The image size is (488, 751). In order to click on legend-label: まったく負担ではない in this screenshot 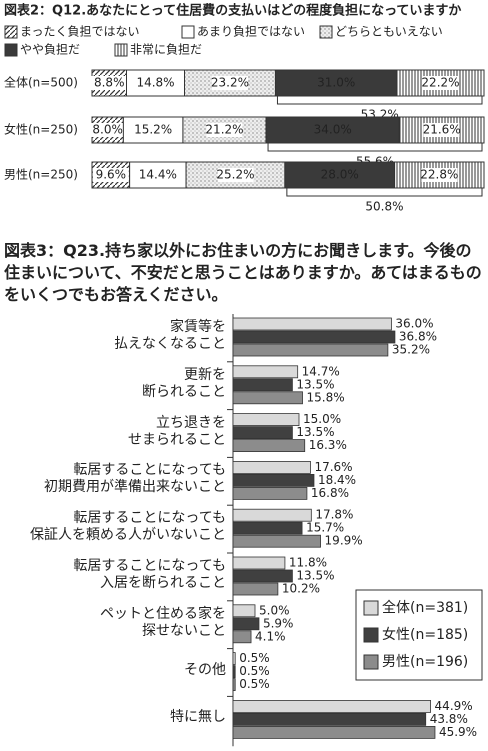, I will do `click(80, 32)`.